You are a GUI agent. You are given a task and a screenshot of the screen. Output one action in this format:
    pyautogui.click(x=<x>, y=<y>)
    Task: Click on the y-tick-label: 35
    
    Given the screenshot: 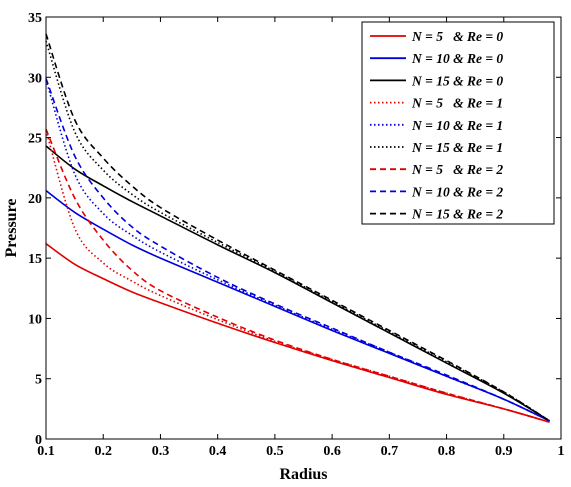 What is the action you would take?
    pyautogui.click(x=35, y=18)
    